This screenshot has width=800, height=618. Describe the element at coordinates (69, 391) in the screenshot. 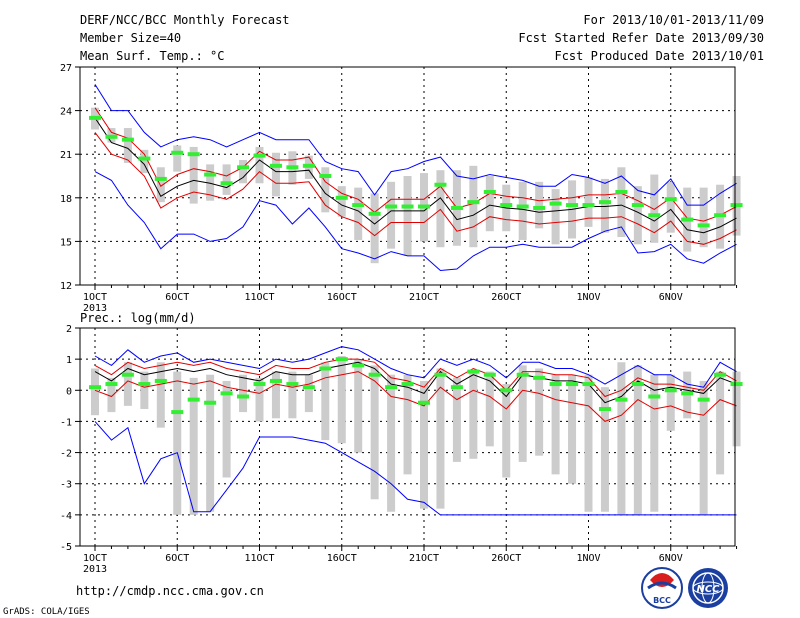

I see `y-tick-label: 0` at that location.